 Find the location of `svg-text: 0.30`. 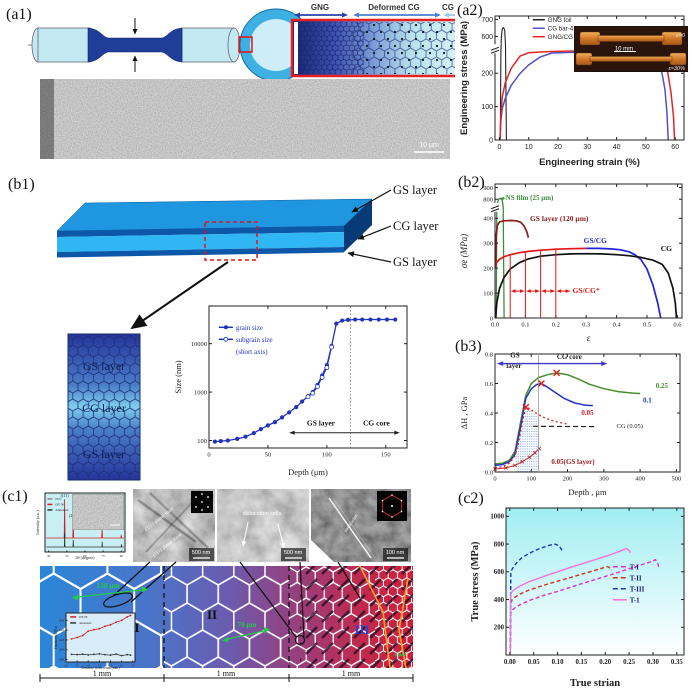

svg-text: 0.30 is located at coordinates (653, 662).